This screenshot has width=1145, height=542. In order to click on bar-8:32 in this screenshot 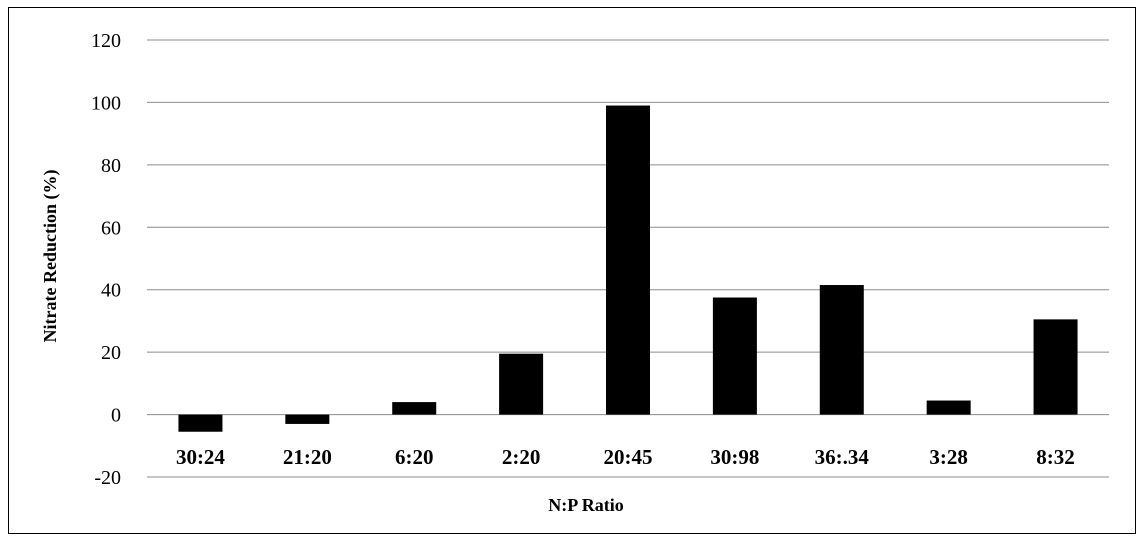, I will do `click(1055, 367)`.